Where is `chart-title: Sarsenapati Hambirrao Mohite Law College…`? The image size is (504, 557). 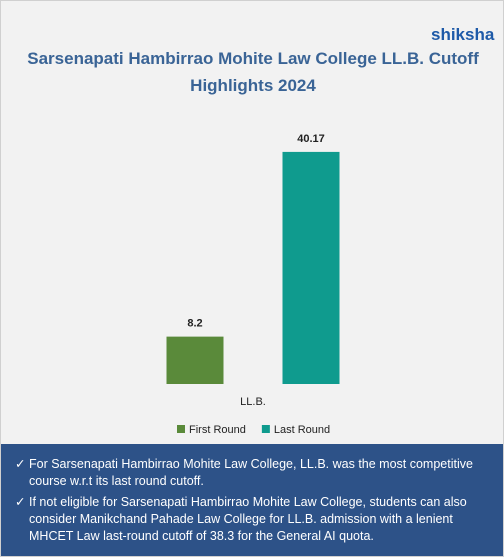 chart-title: Sarsenapati Hambirrao Mohite Law College… is located at coordinates (253, 72).